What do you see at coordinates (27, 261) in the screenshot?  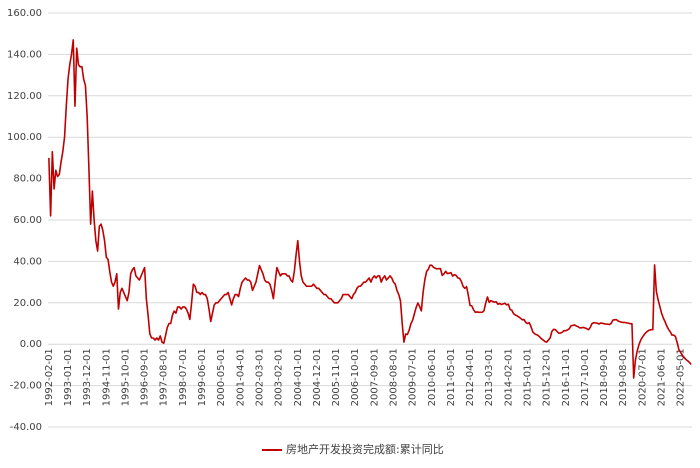 I see `y-tick-label: 40.00` at bounding box center [27, 261].